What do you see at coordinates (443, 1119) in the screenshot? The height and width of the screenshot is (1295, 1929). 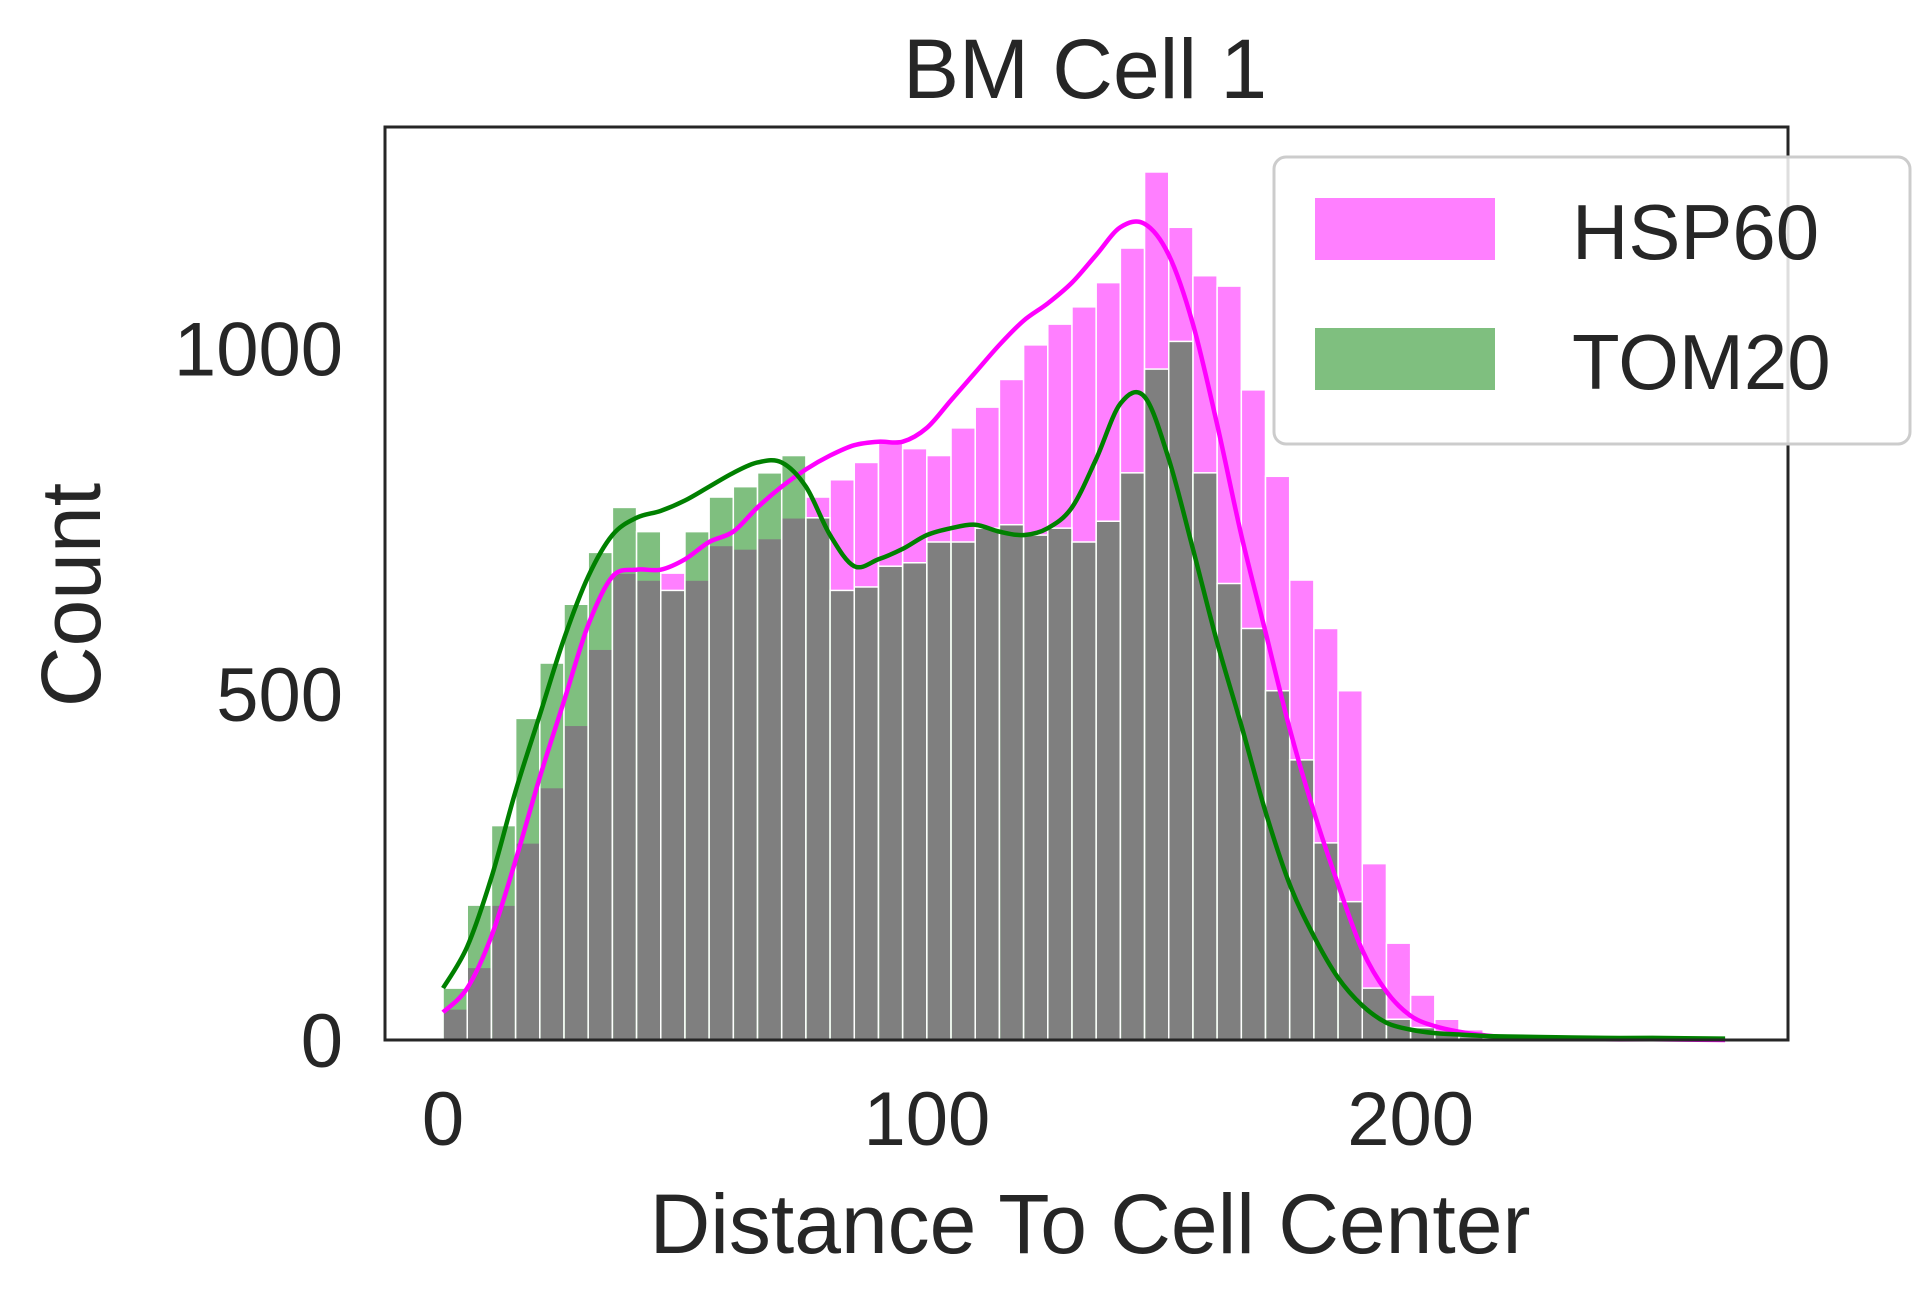 I see `x-tick-label: 0` at bounding box center [443, 1119].